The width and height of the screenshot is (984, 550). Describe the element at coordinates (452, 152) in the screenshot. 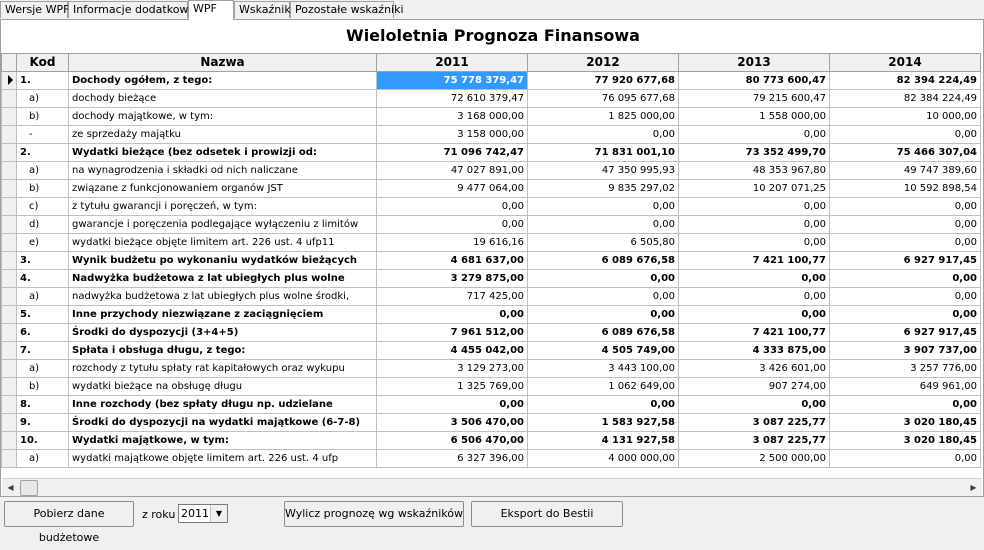

I see `cell-value-2011: 71 096 742,47` at that location.